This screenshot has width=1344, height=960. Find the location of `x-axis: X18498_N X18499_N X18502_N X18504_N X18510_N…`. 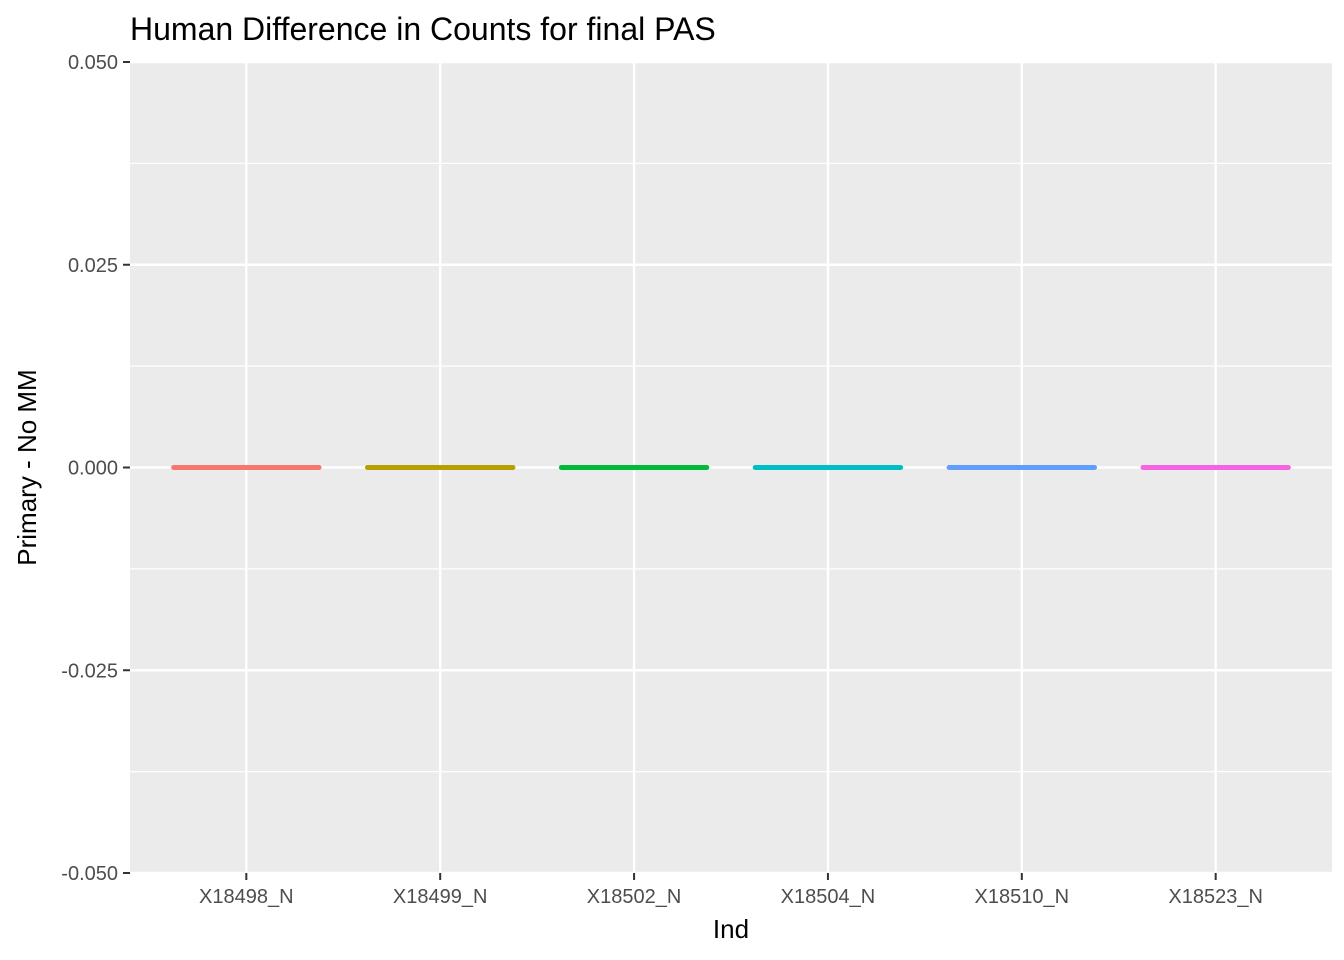

x-axis: X18498_N X18499_N X18502_N X18504_N X18510_N… is located at coordinates (731, 890).